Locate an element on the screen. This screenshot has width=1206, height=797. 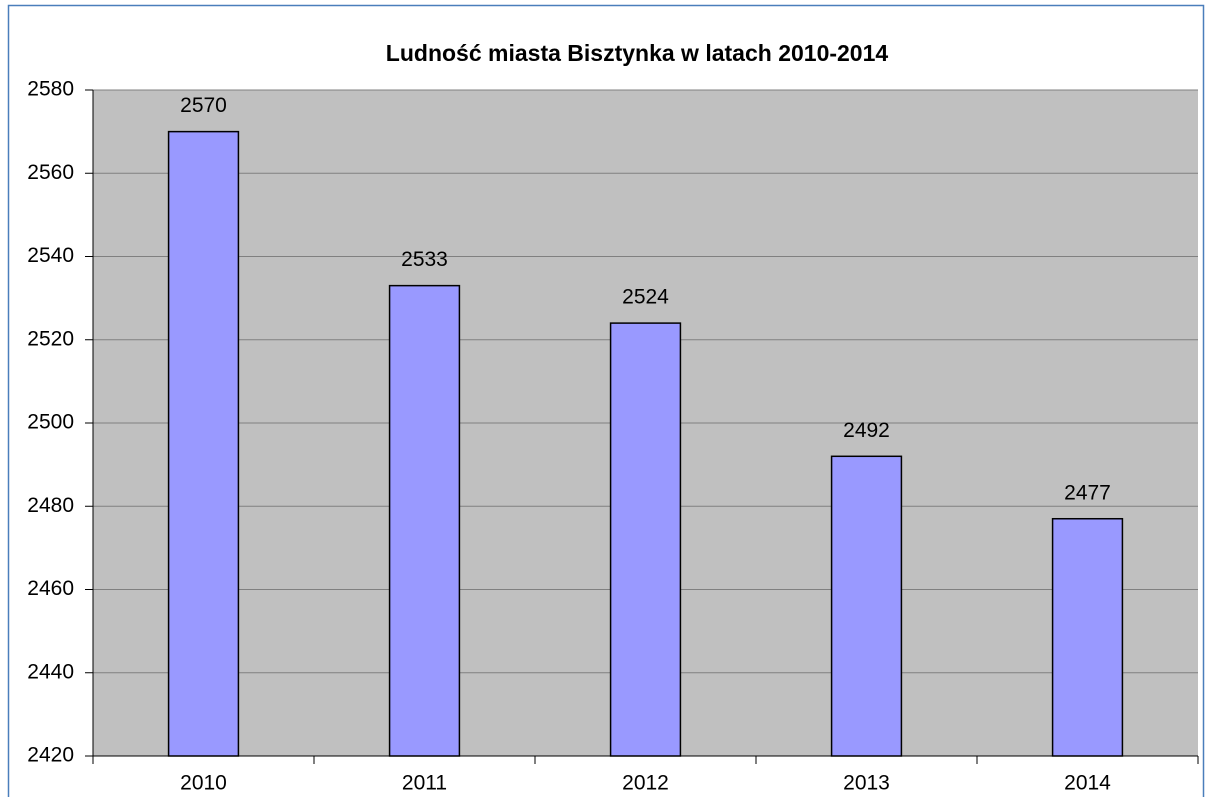
x-tick-label: 2010 is located at coordinates (203, 783).